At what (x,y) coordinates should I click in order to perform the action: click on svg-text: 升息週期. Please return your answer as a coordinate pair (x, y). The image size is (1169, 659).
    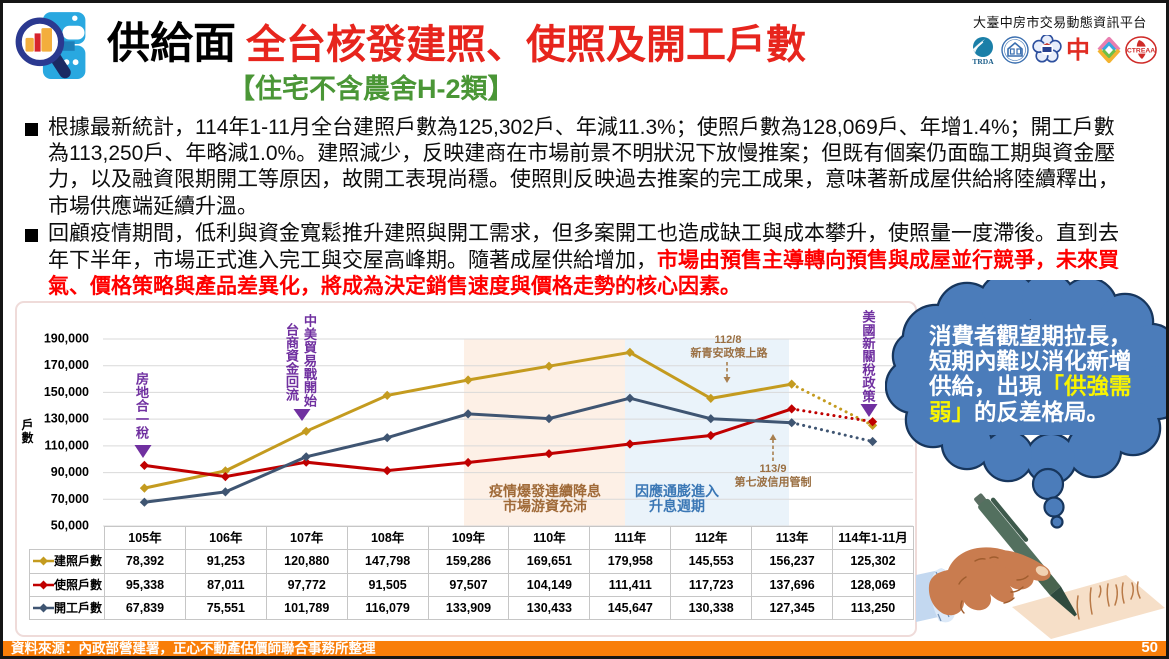
    Looking at the image, I should click on (677, 506).